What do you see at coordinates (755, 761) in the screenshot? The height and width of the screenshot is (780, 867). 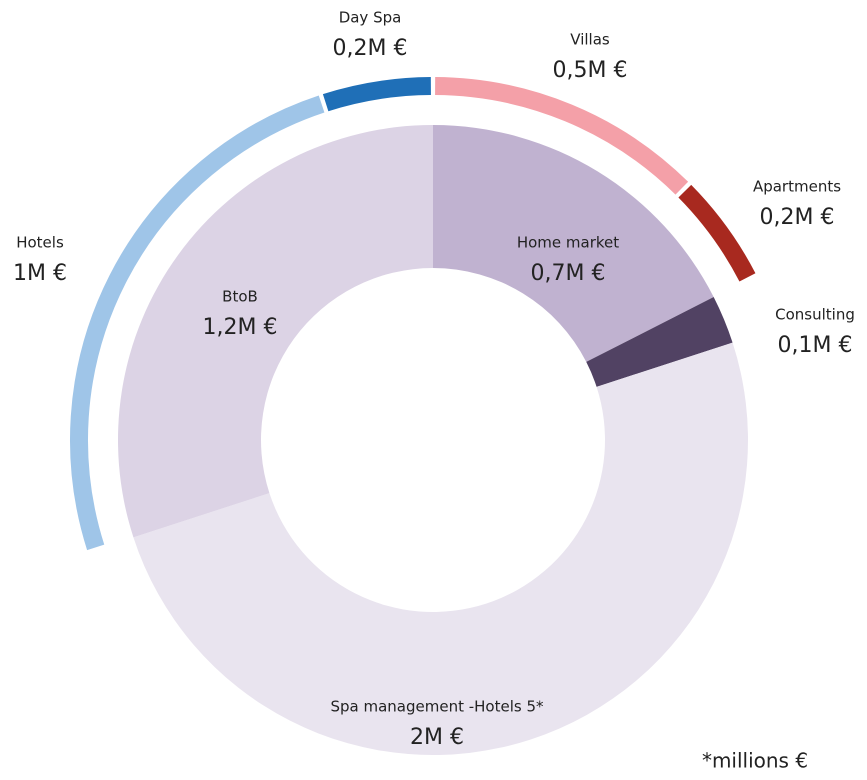 I see `footnote: *millions €` at bounding box center [755, 761].